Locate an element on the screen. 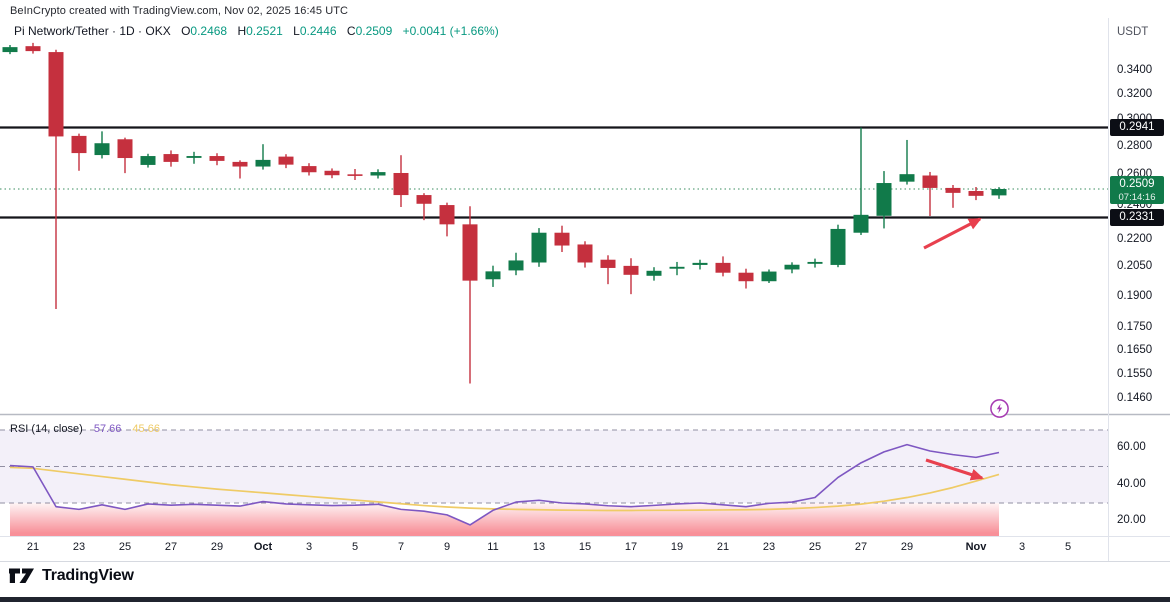  rsi-params: (14, close) is located at coordinates (57, 429).